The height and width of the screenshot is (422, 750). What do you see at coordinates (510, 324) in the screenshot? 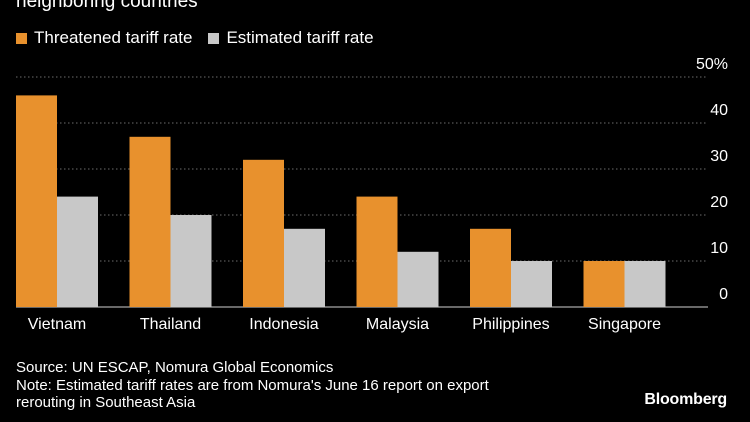
I see `x-tick-label: Philippines` at bounding box center [510, 324].